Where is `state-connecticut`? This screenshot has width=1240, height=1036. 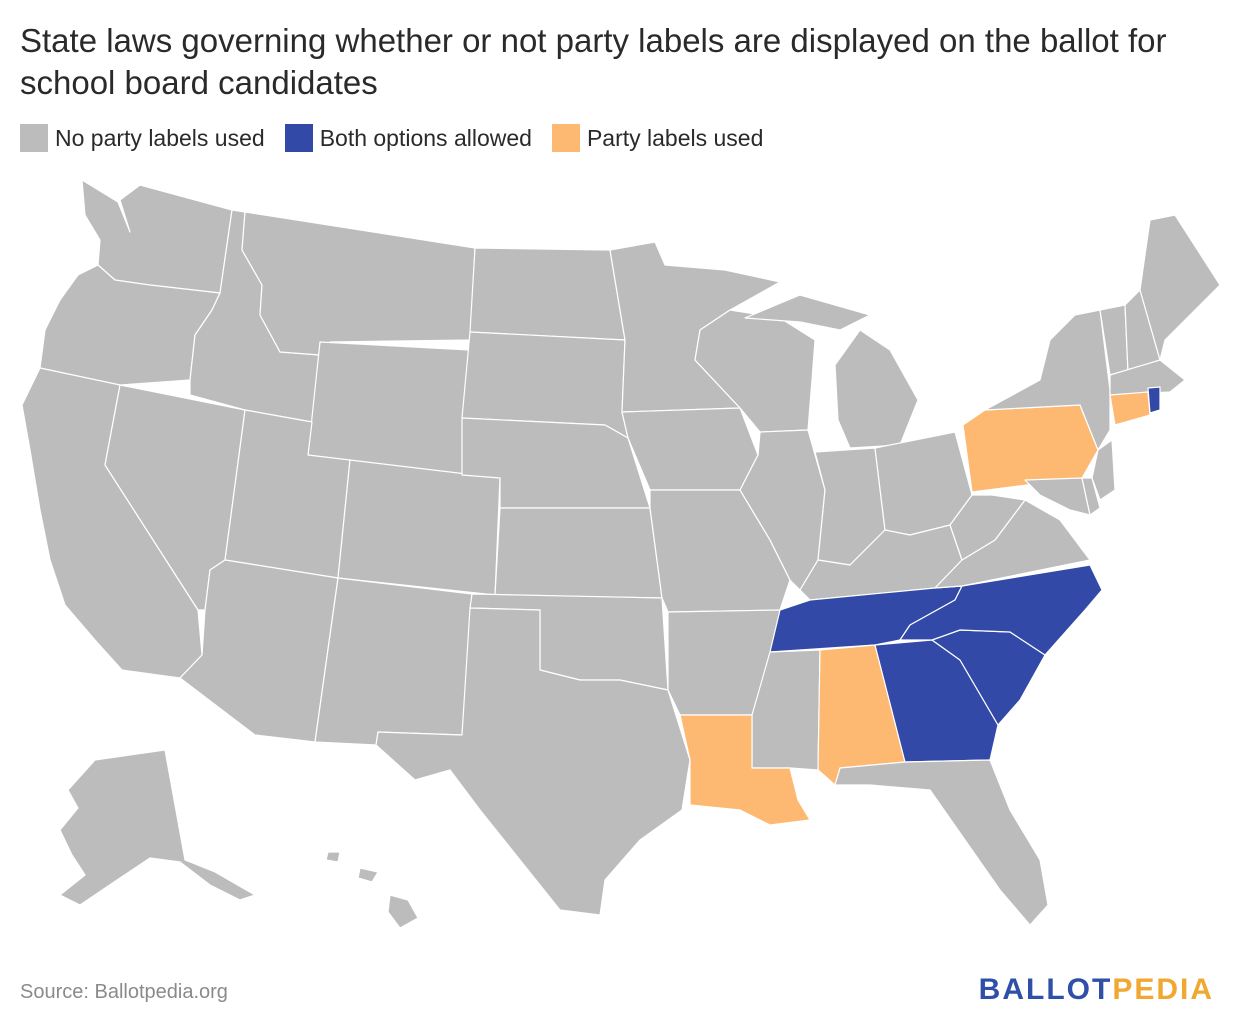 state-connecticut is located at coordinates (1130, 408).